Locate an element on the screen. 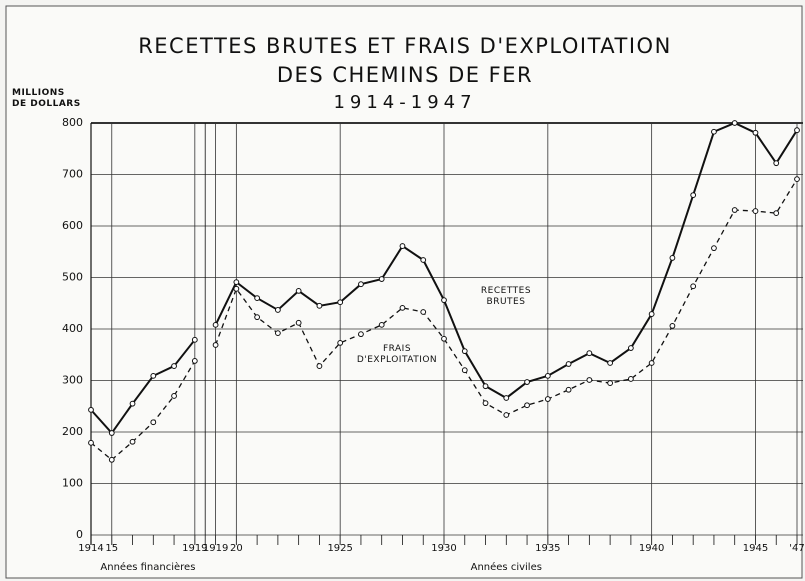 The image size is (805, 581). series-label: RECETTES BRUTES is located at coordinates (506, 296).